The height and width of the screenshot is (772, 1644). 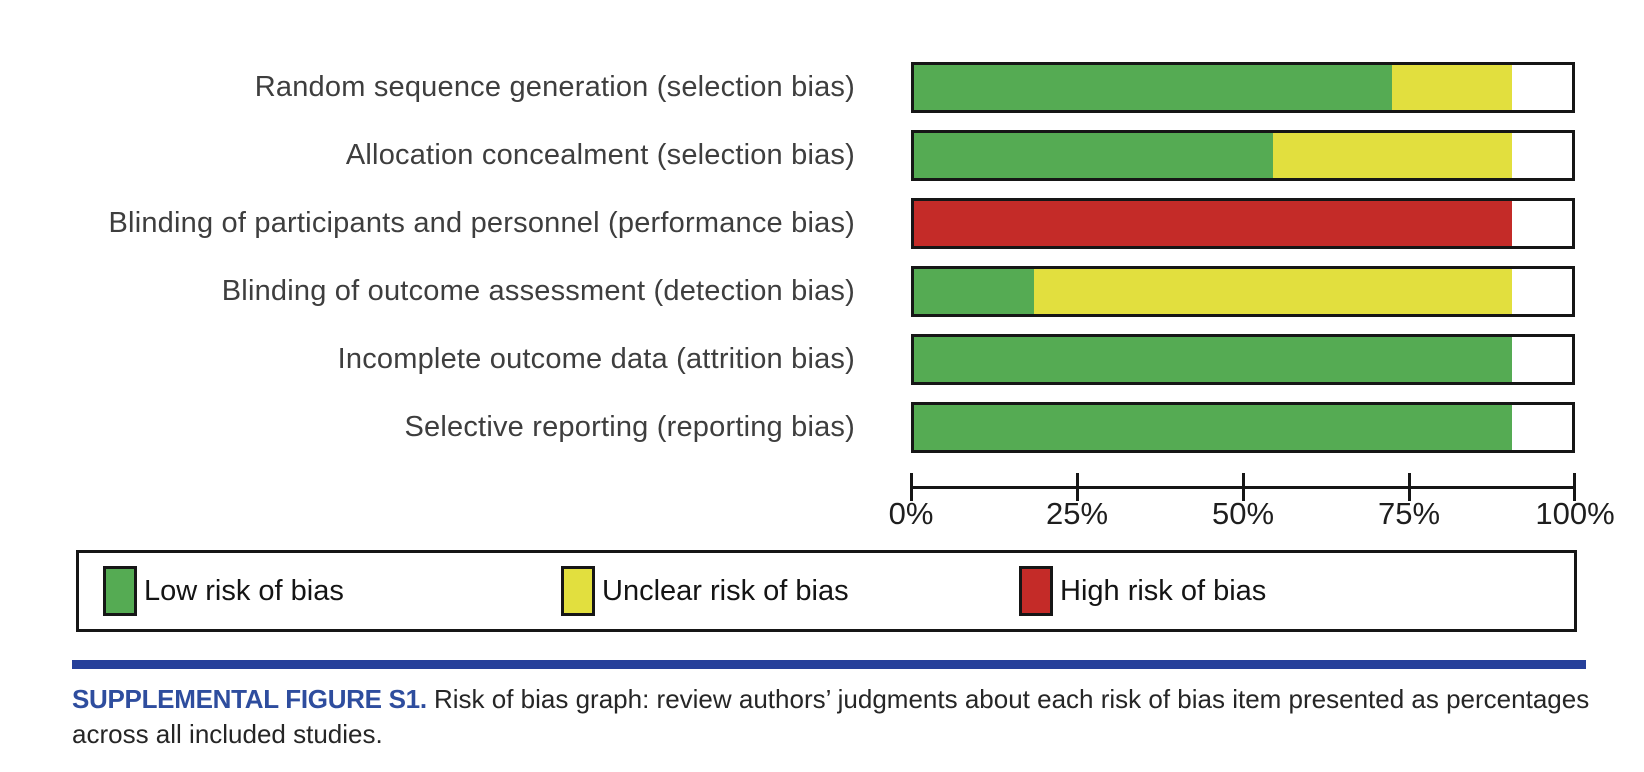 I want to click on figure-caption-text-line2: across all included studies., so click(x=227, y=734).